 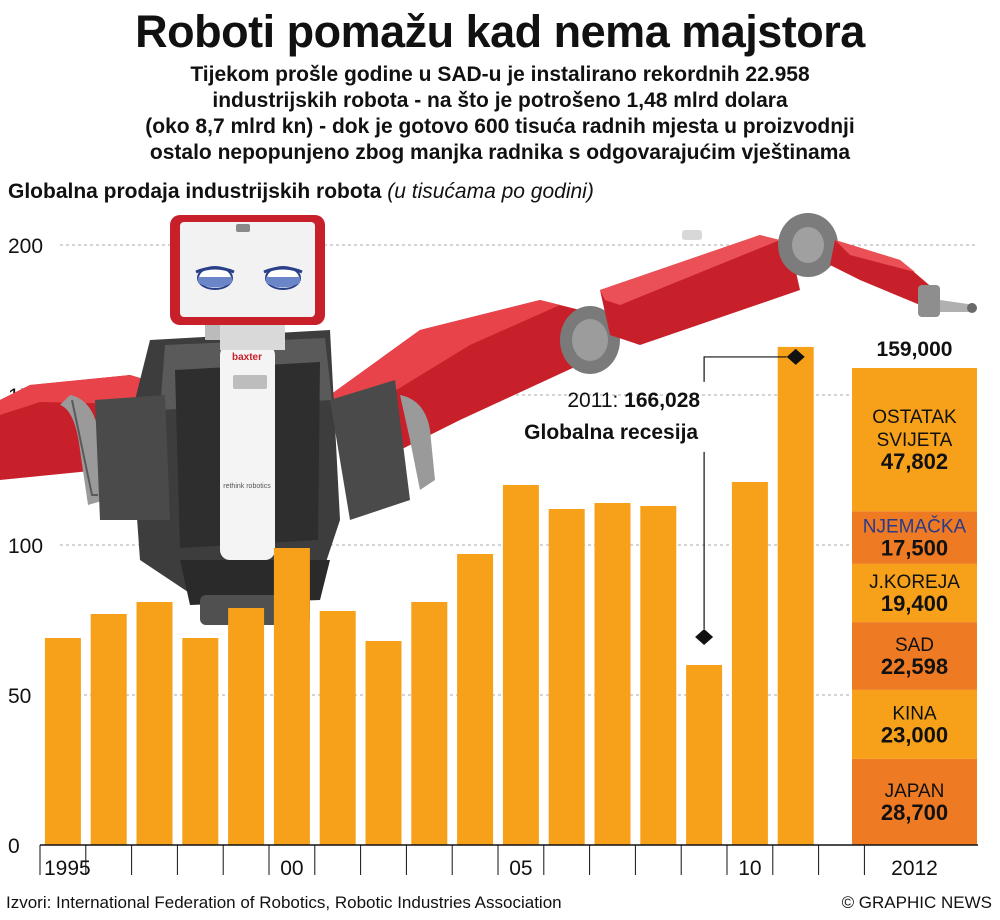 I want to click on stack-name: OSTATAK, so click(x=914, y=417).